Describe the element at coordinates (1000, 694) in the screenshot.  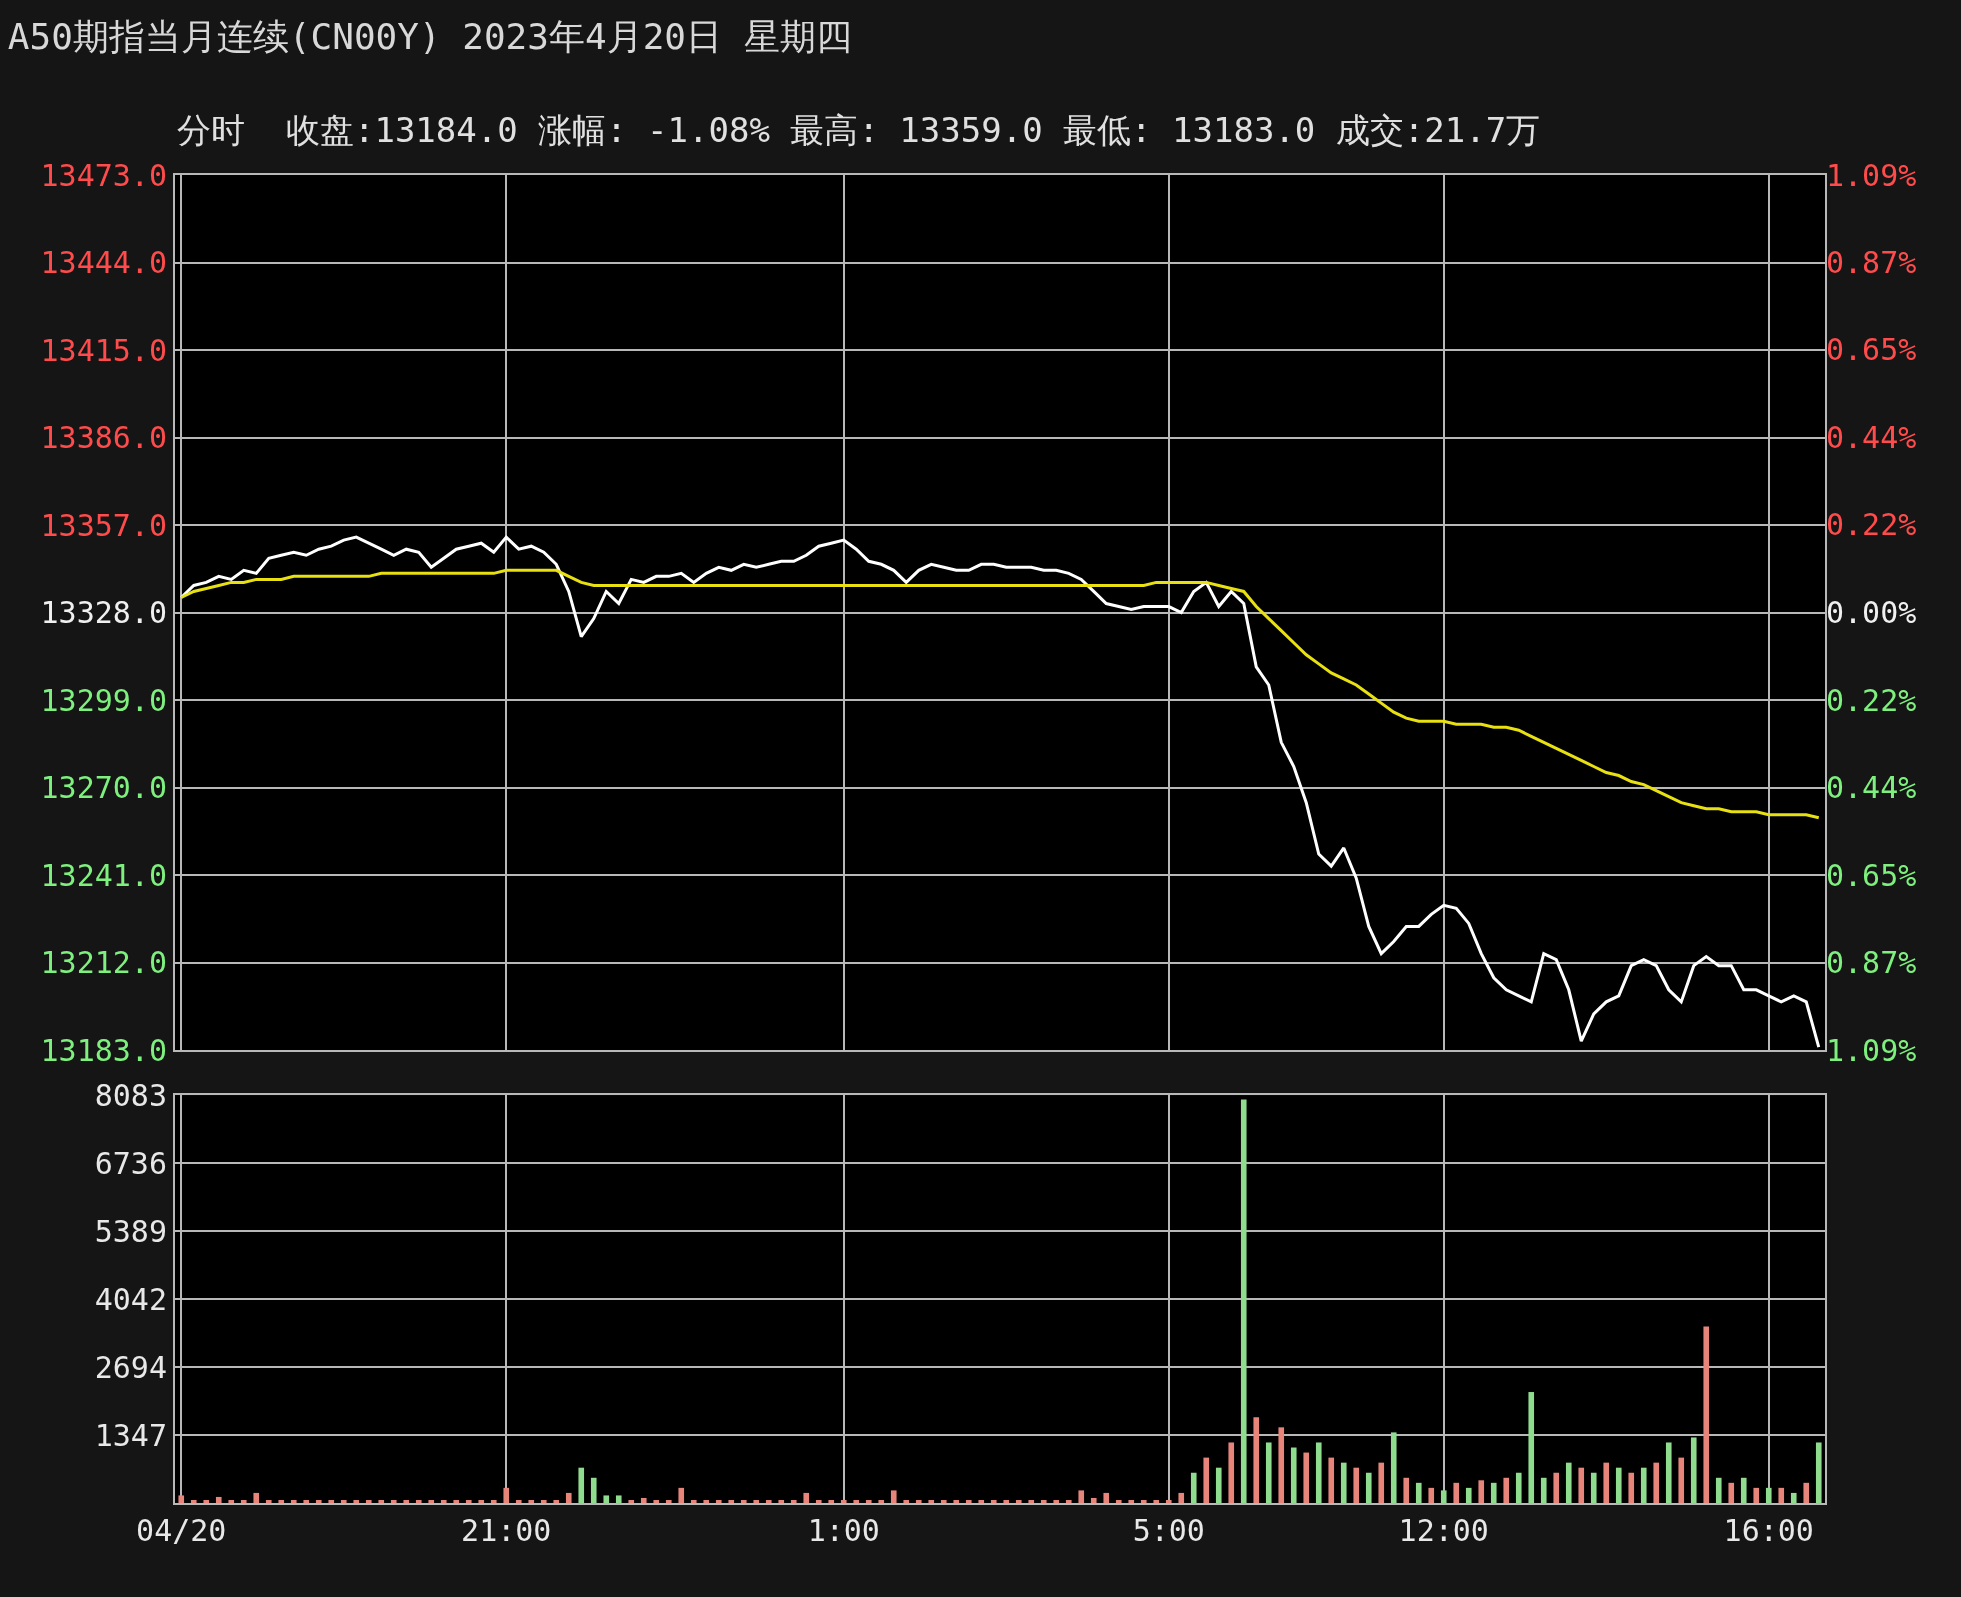
I see `line-series` at that location.